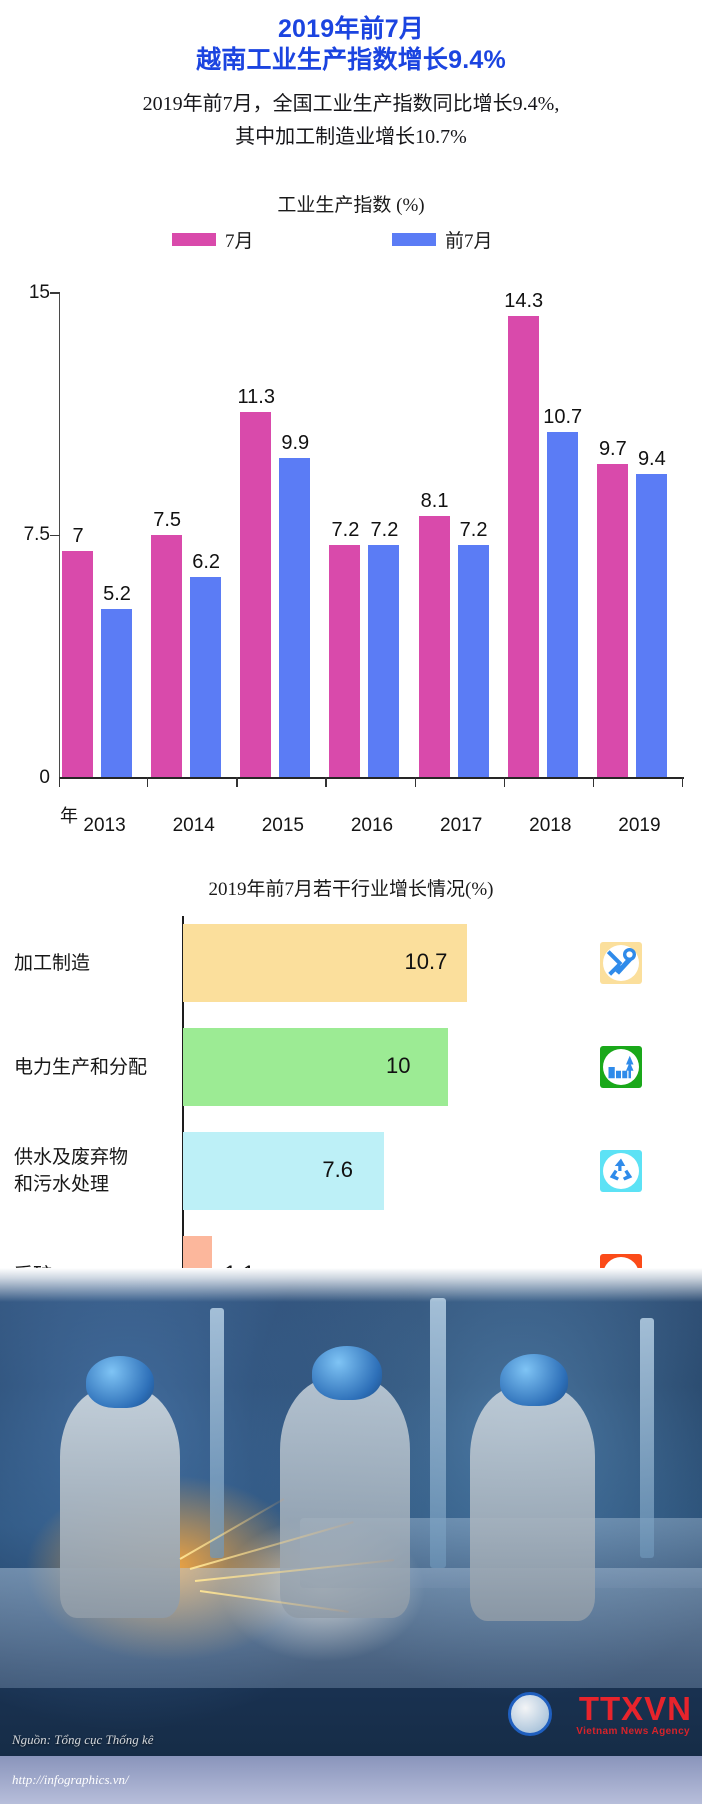 The width and height of the screenshot is (702, 1804). Describe the element at coordinates (78, 536) in the screenshot. I see `bar-value-label: 7` at that location.